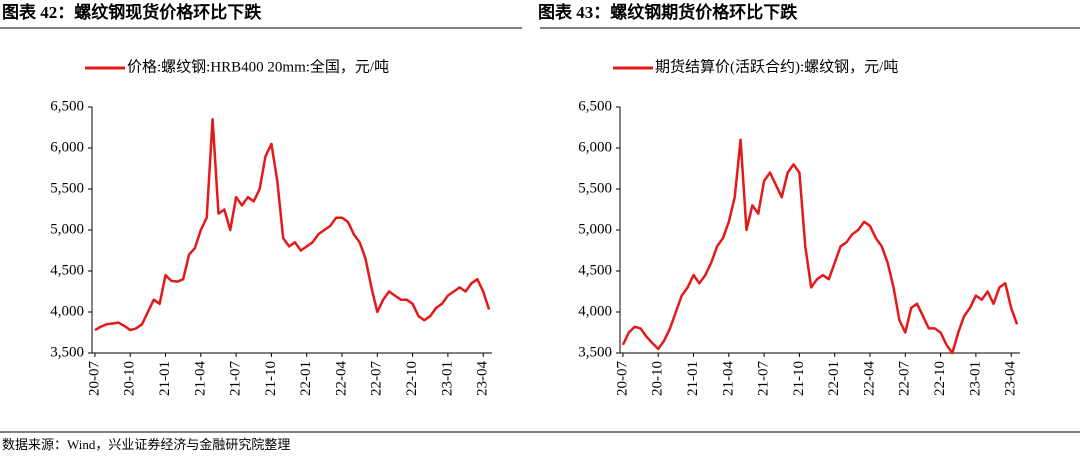  I want to click on legend-label: 价格:螺纹钢:HRB400 20mm:全国，元/吨, so click(258, 66).